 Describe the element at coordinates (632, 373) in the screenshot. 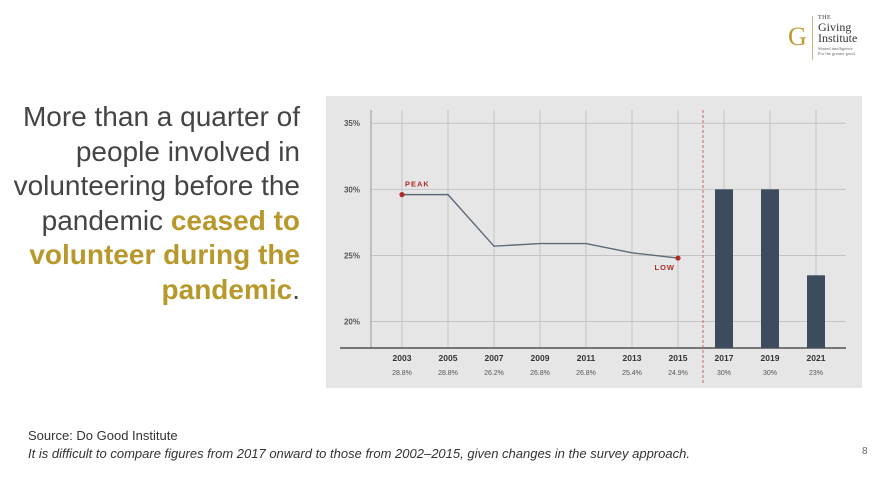

I see `value-label: 25.4%` at that location.